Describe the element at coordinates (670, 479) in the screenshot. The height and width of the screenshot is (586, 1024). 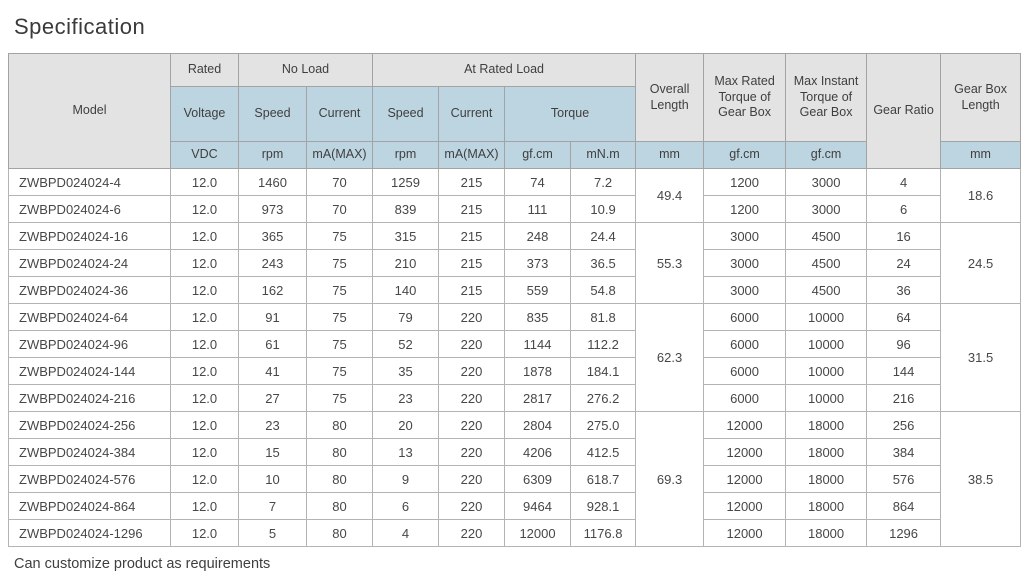
I see `cell-overall-length: 69.3` at that location.